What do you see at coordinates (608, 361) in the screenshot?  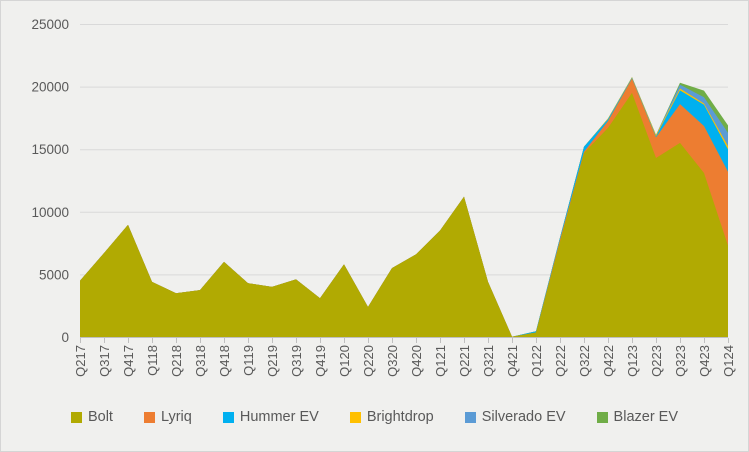 I see `x-axis-label-q422: Q422` at bounding box center [608, 361].